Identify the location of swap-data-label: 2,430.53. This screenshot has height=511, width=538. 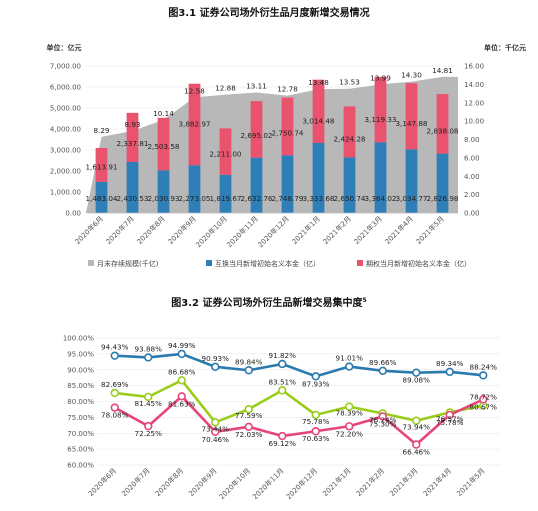
(132, 198).